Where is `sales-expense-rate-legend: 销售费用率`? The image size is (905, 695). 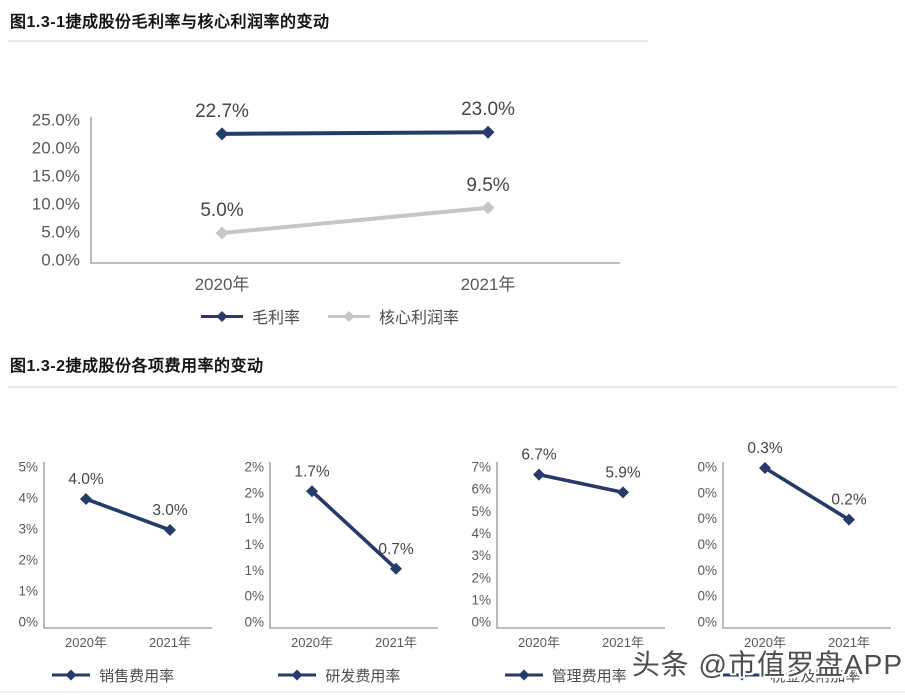
sales-expense-rate-legend: 销售费用率 is located at coordinates (113, 675).